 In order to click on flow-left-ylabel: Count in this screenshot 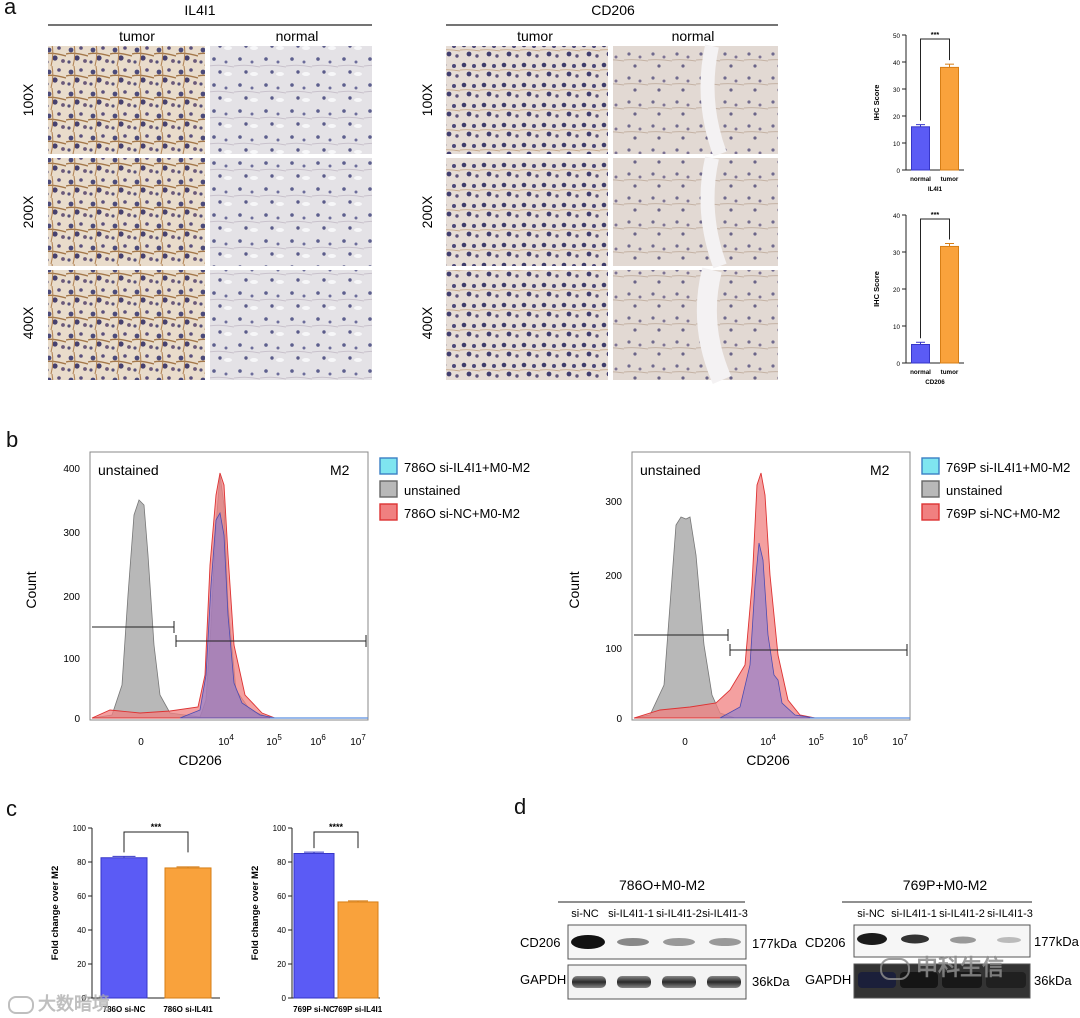, I will do `click(31, 589)`.